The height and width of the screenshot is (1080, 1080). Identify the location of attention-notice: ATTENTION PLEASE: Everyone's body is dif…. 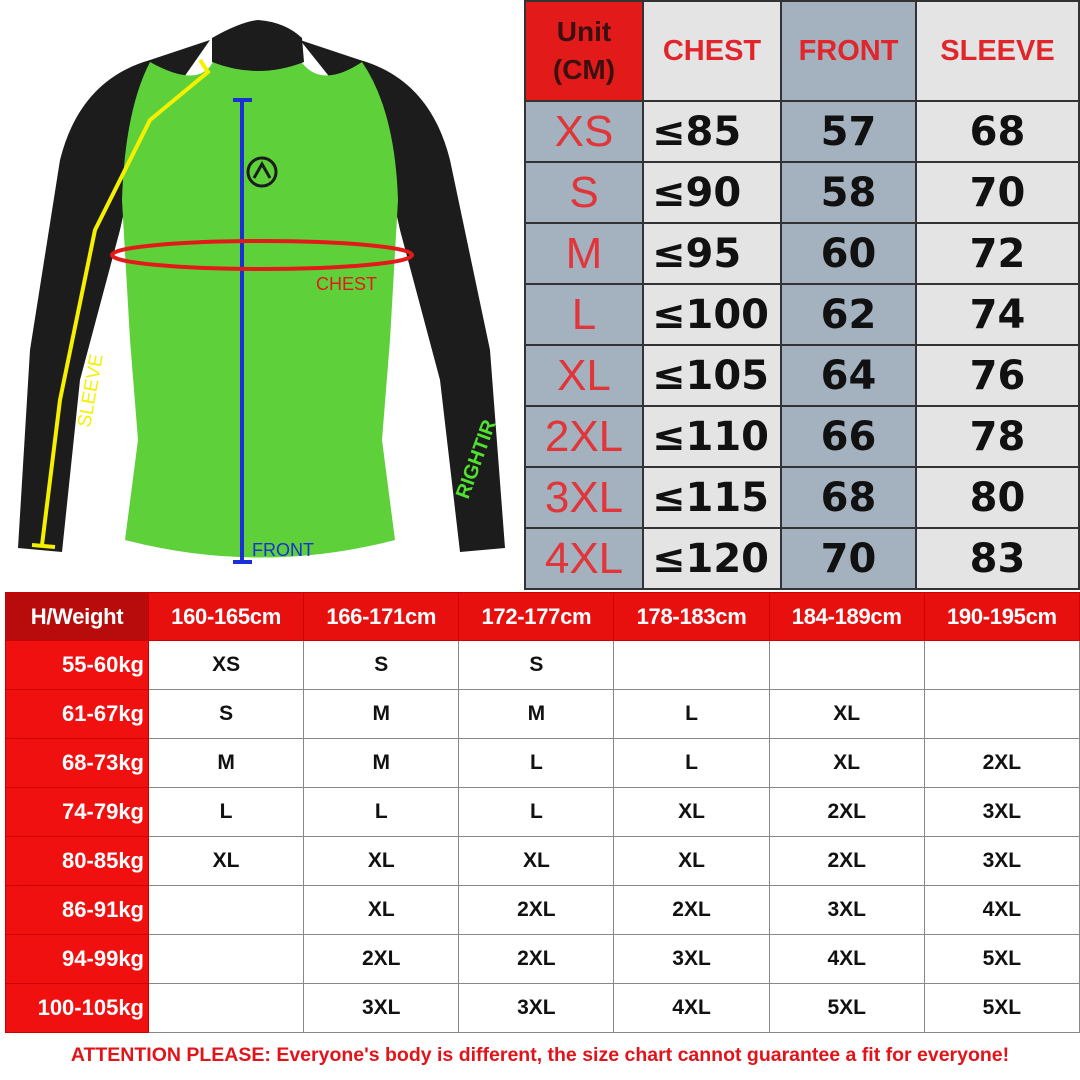
(540, 1055).